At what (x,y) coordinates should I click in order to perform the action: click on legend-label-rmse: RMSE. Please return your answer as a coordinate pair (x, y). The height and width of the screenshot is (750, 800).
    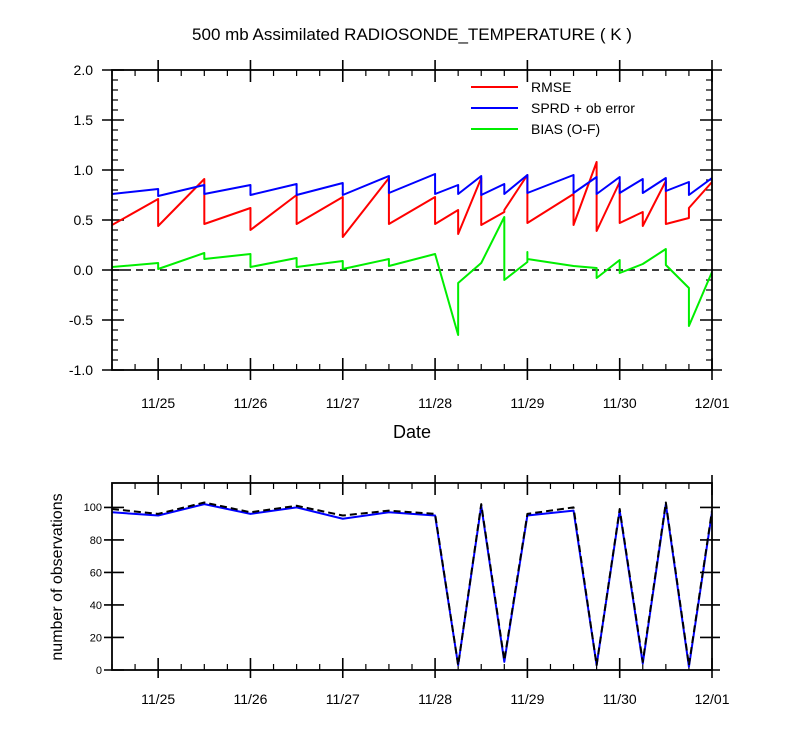
    Looking at the image, I should click on (551, 87).